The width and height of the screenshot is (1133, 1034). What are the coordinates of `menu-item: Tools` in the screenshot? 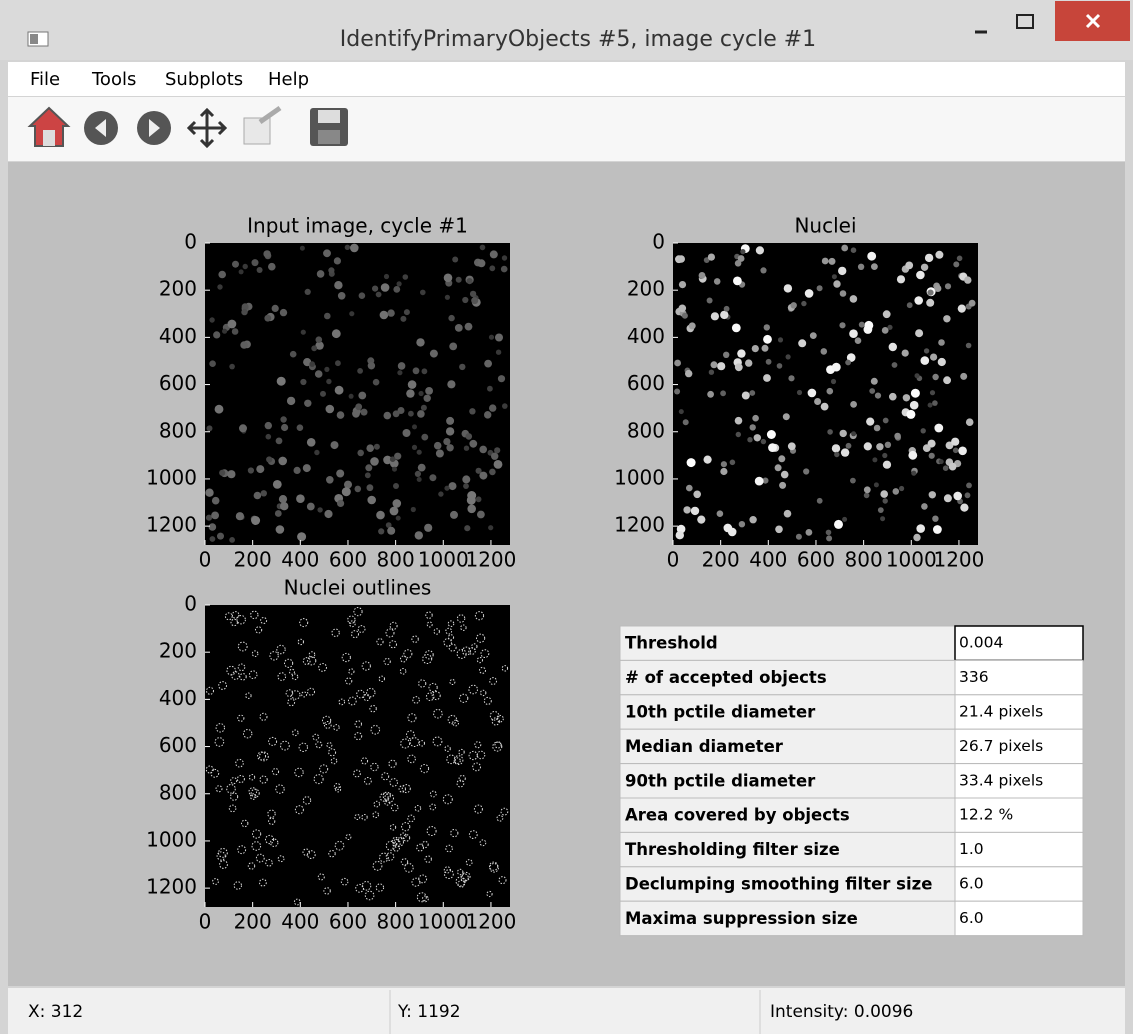 It's located at (113, 79).